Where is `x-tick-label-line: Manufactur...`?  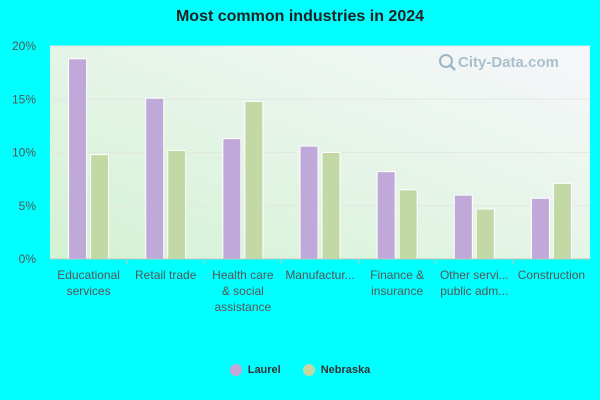
x-tick-label-line: Manufactur... is located at coordinates (319, 275).